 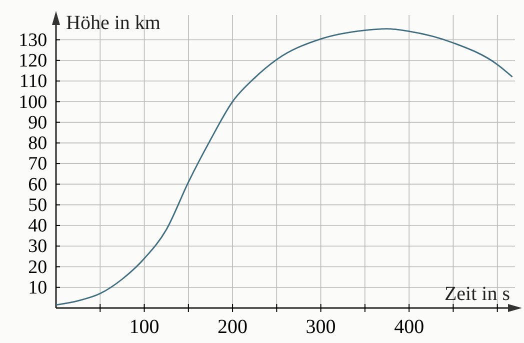 What do you see at coordinates (38, 143) in the screenshot?
I see `y-tick-label: 80` at bounding box center [38, 143].